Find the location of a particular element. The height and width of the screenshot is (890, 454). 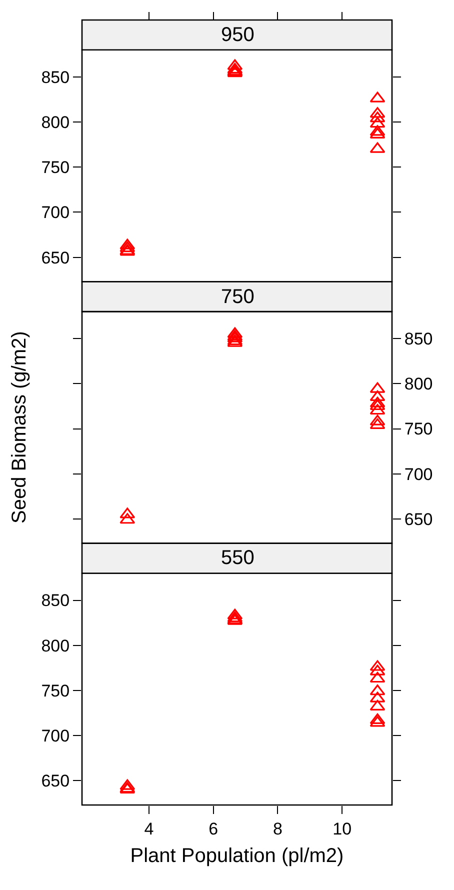

x-tick-label: 4 is located at coordinates (149, 828).